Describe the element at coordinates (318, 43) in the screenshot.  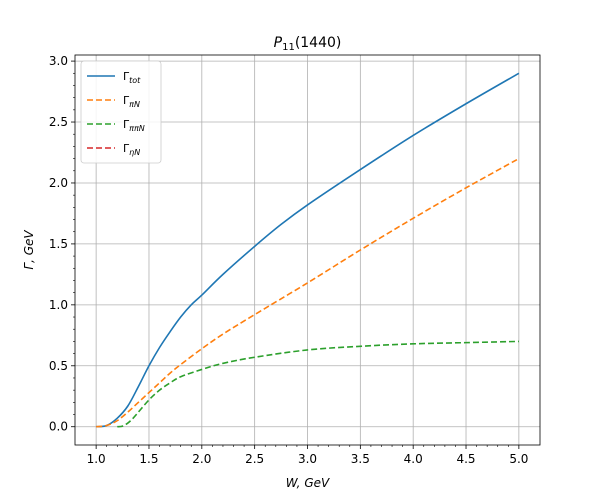
I see `title-rest: (1440)` at that location.